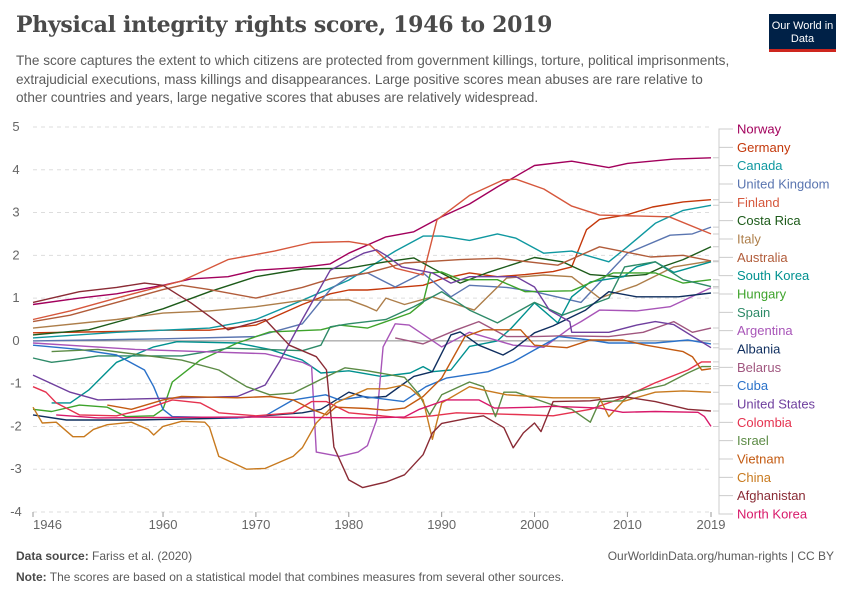 The height and width of the screenshot is (600, 850). I want to click on legend-label: Vietnam, so click(760, 459).